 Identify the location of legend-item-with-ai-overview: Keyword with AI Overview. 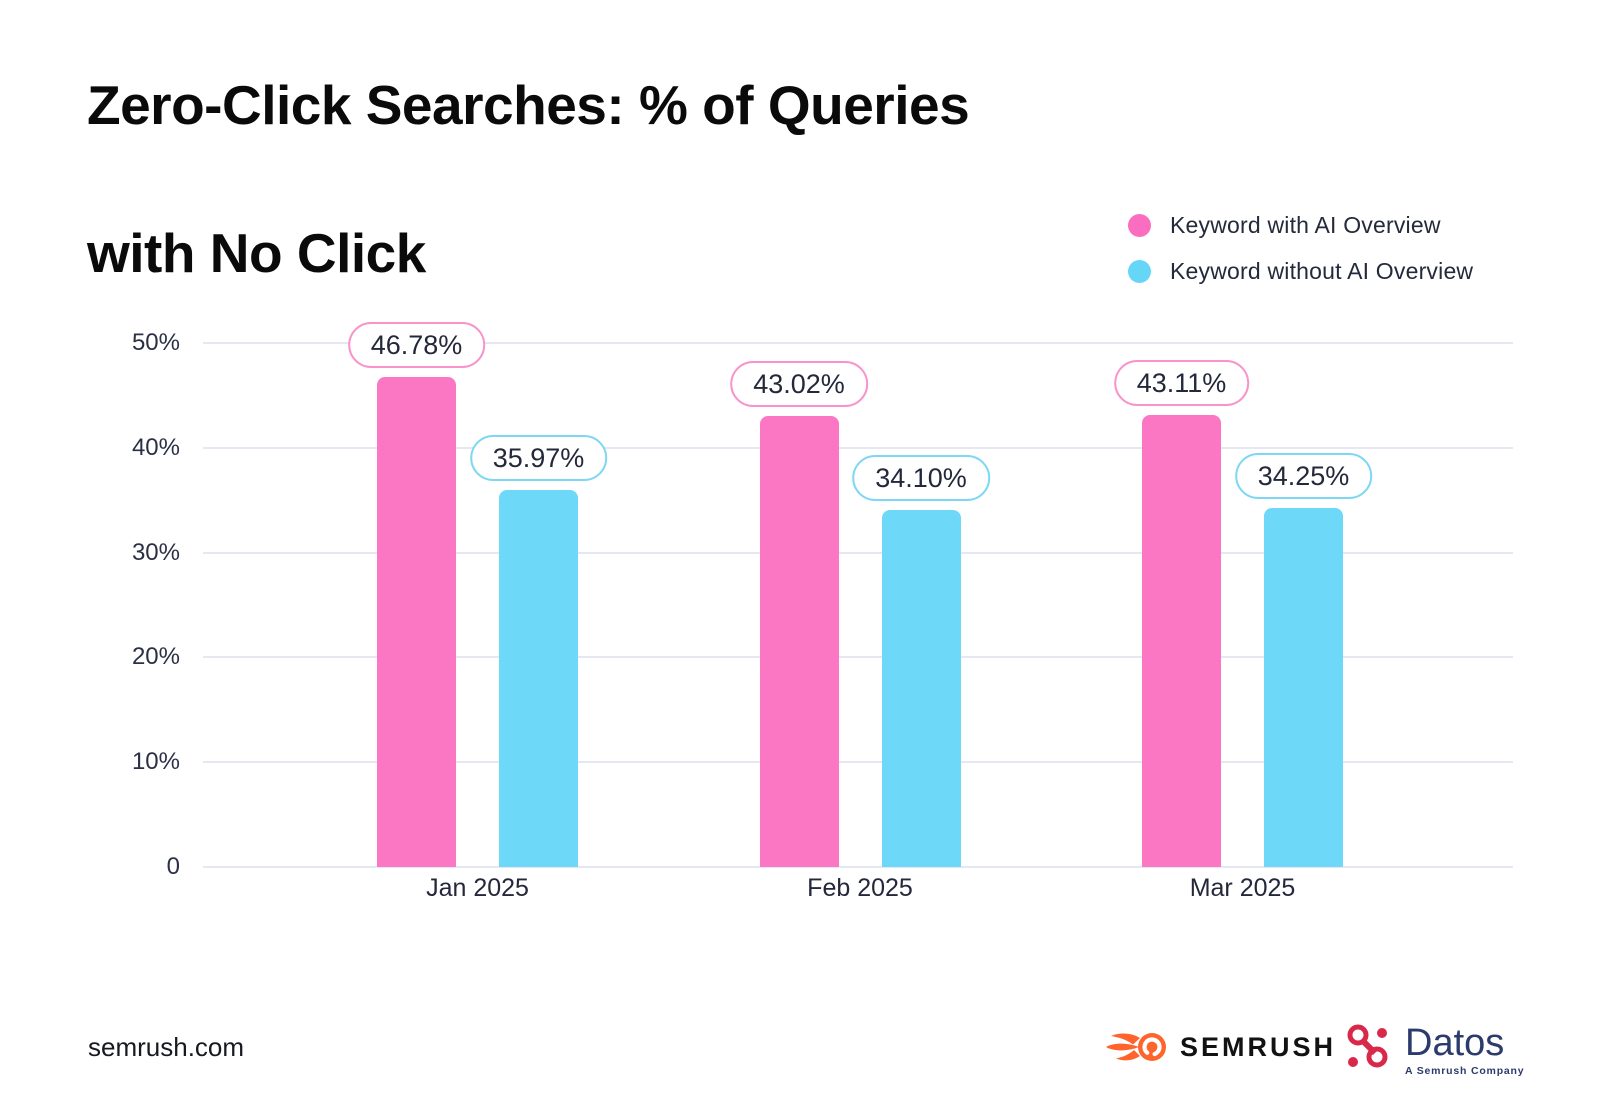
(1300, 225).